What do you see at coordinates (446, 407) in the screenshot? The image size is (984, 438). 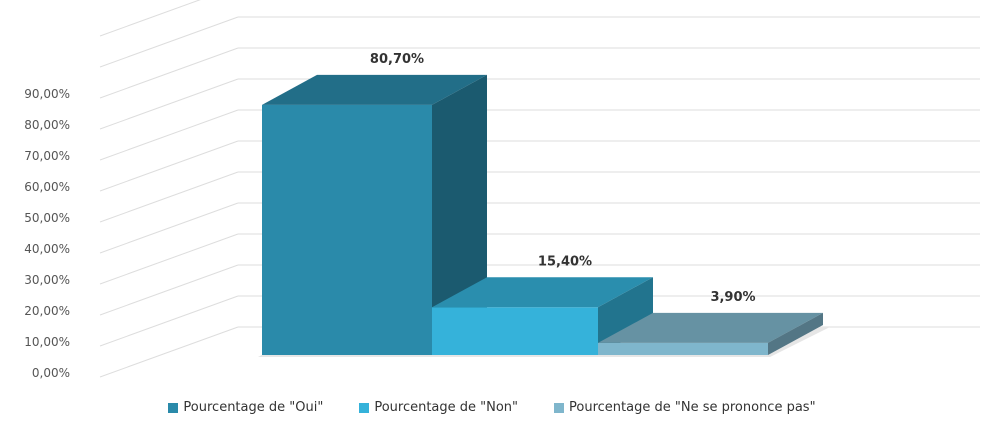 I see `legend-label-non: Pourcentage de "Non"` at bounding box center [446, 407].